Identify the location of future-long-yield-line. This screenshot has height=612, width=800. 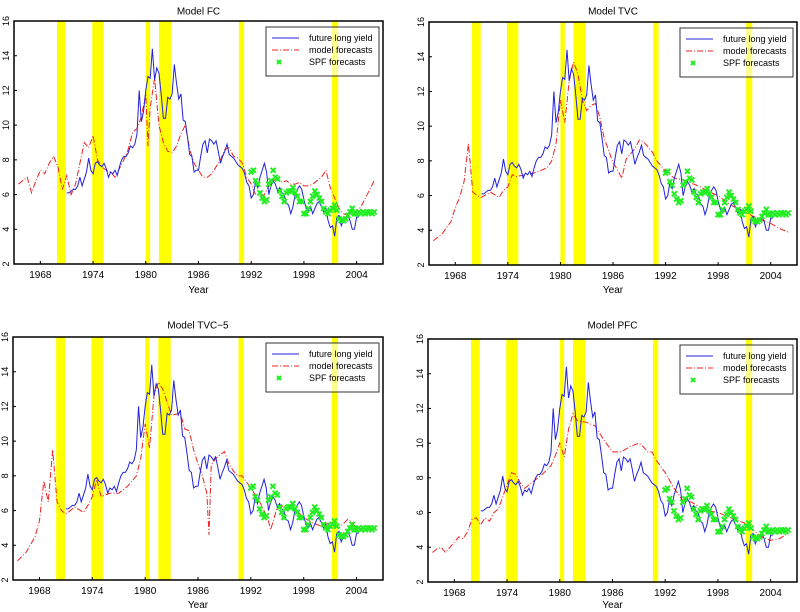
(212, 142).